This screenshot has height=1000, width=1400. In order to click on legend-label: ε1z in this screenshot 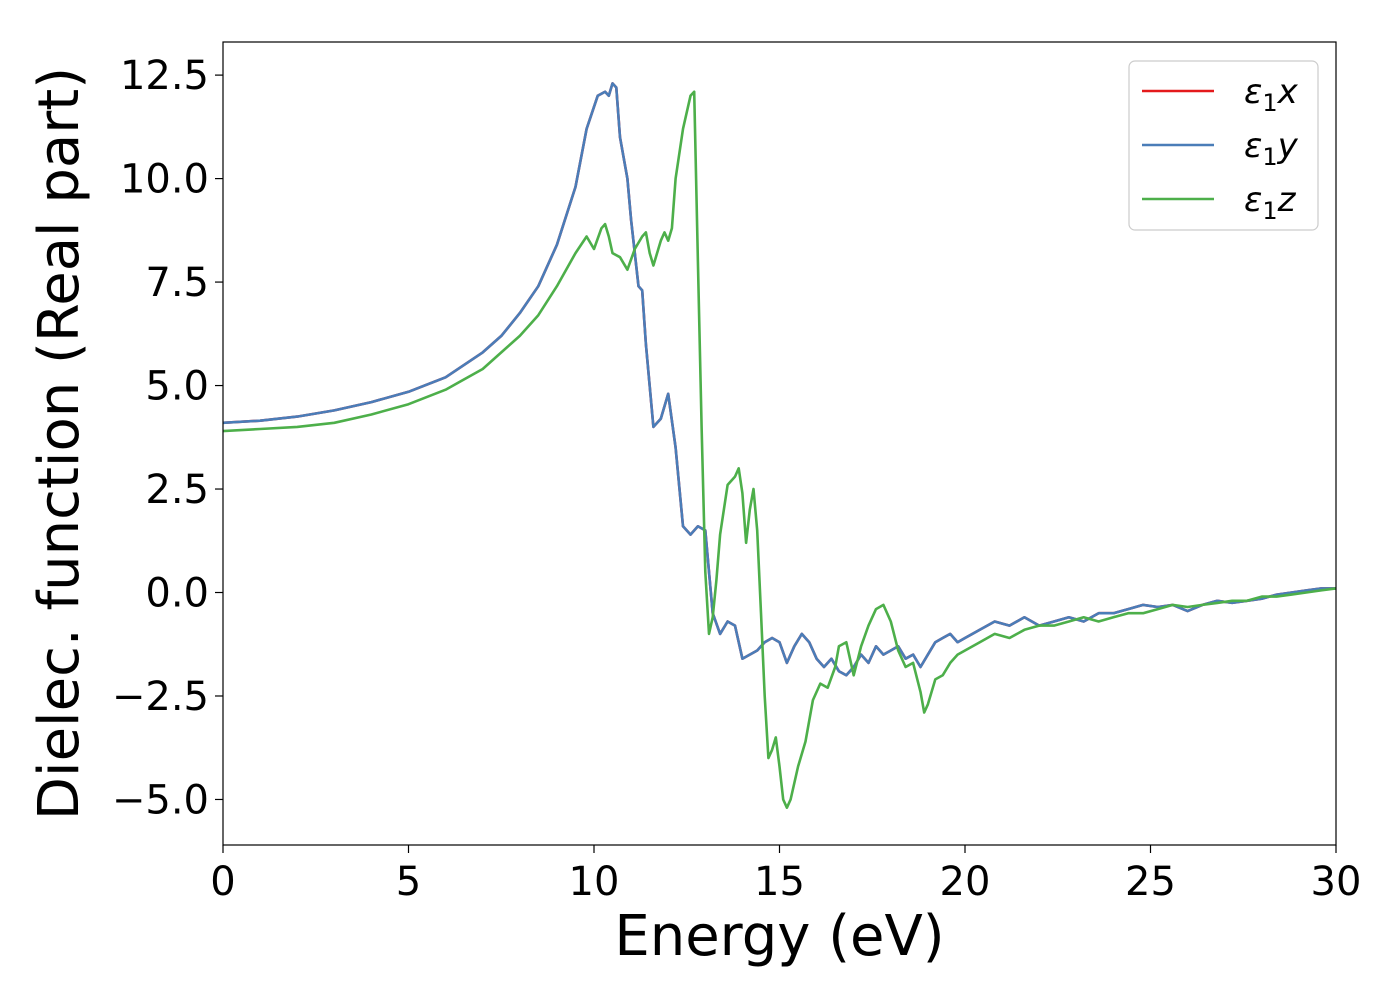, I will do `click(1270, 202)`.